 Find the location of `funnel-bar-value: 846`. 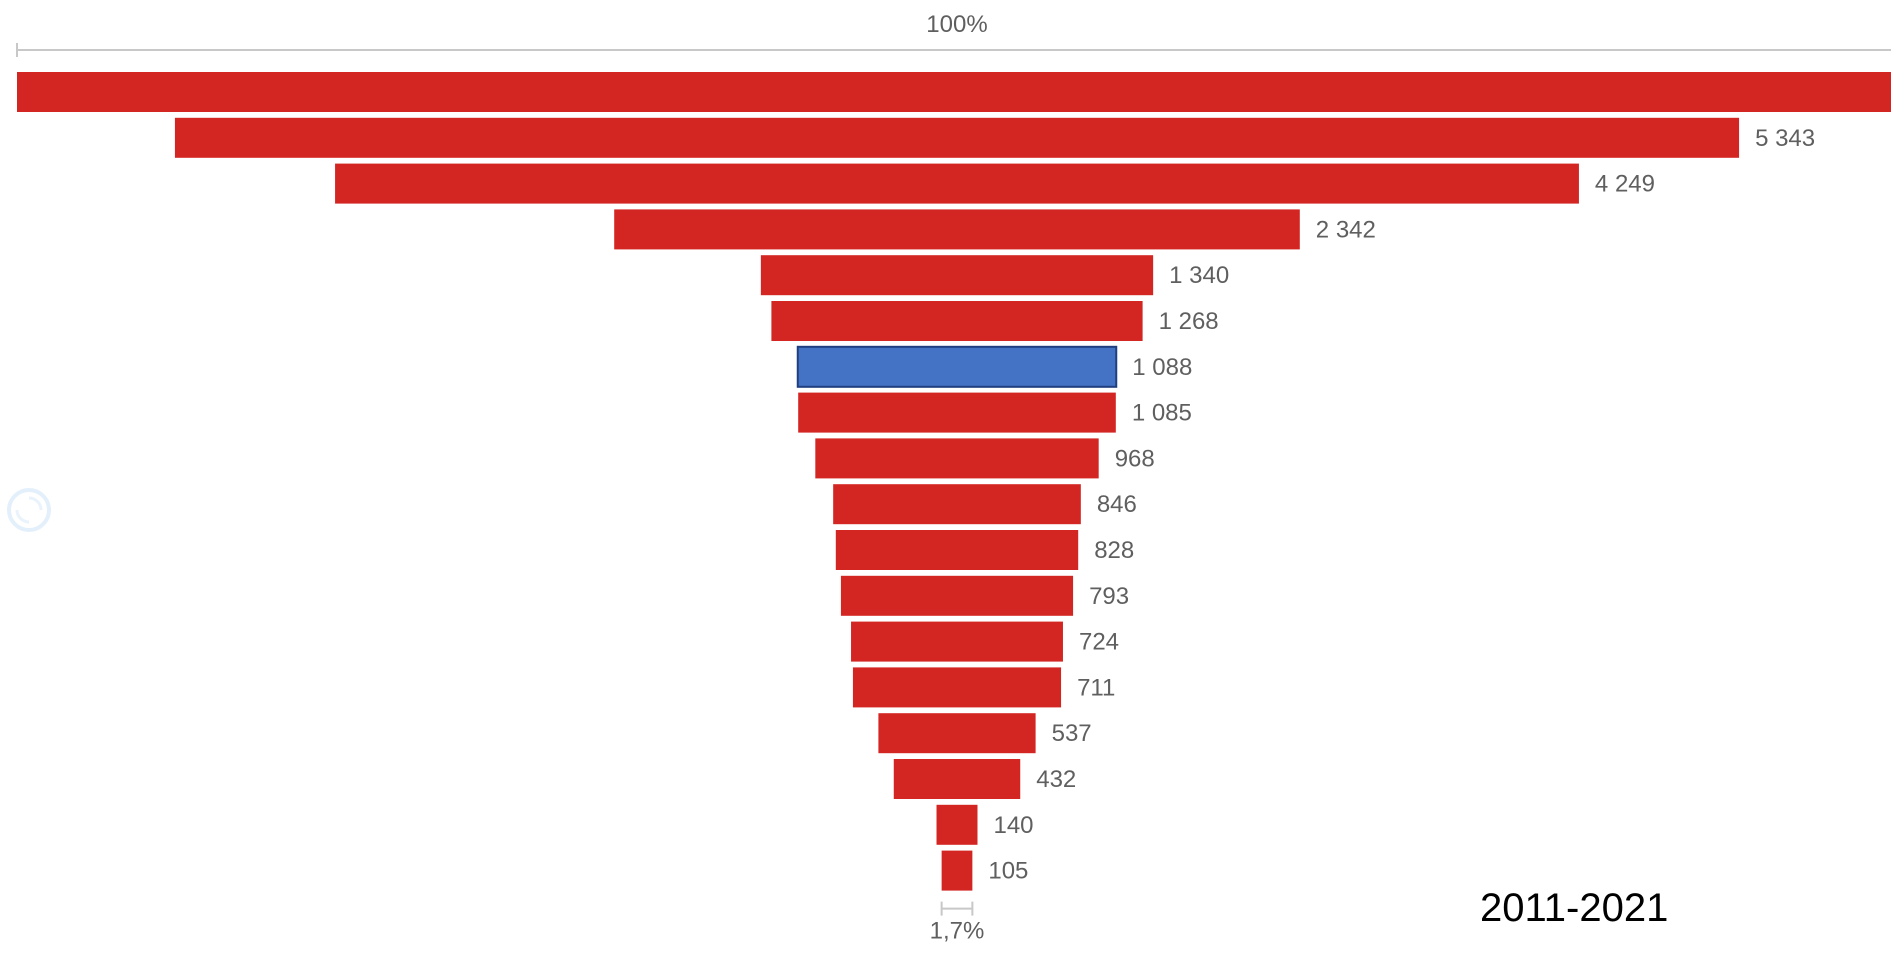

funnel-bar-value: 846 is located at coordinates (1117, 504).